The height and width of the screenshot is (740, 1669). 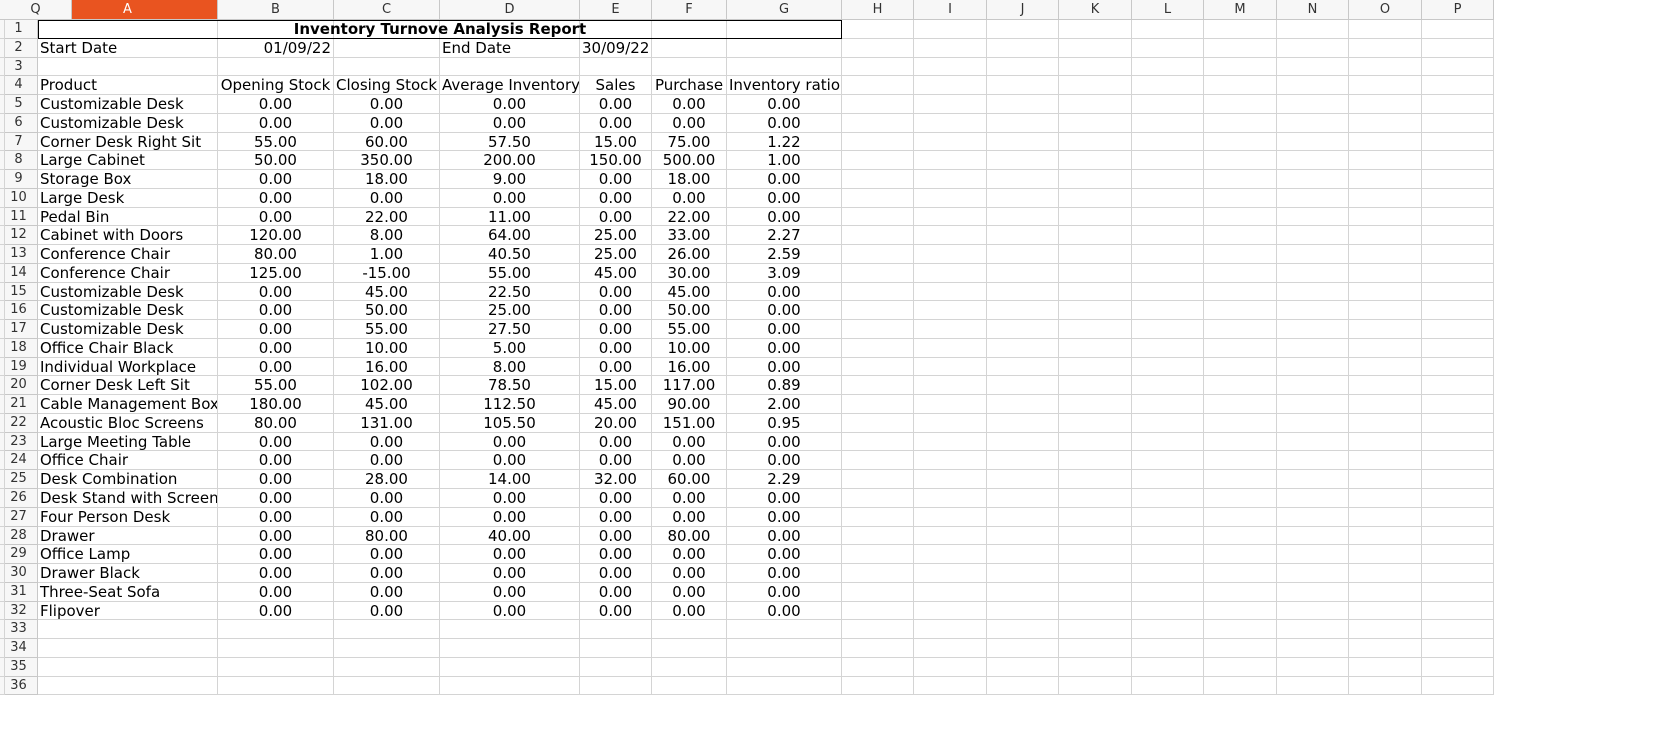 I want to click on table-header-5: Purchase, so click(x=689, y=86).